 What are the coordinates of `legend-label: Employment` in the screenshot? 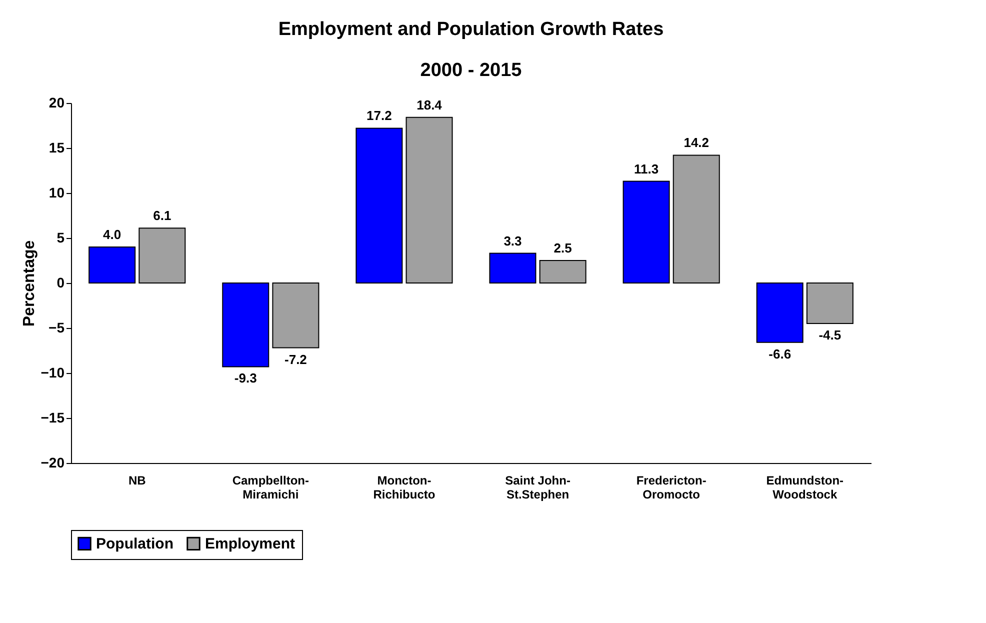 It's located at (250, 544).